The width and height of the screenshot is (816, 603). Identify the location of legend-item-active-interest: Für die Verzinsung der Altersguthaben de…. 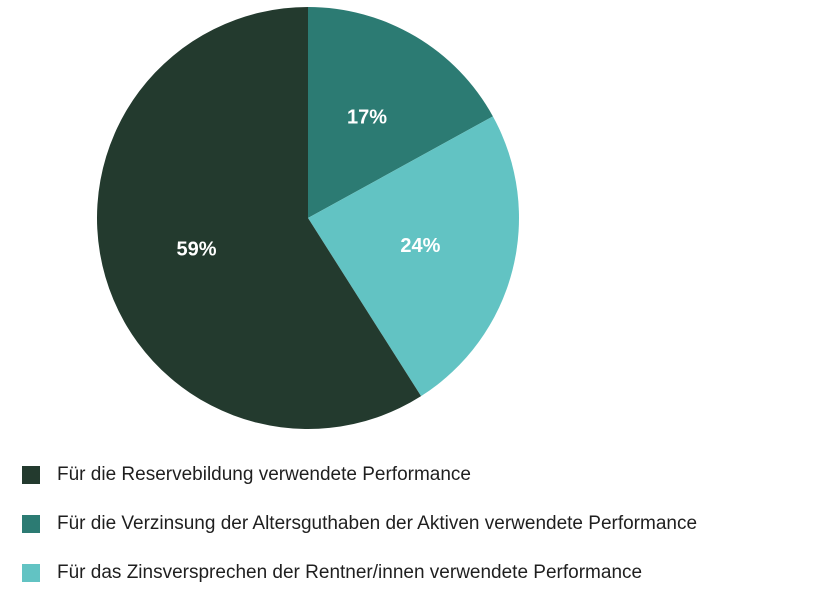
(359, 523).